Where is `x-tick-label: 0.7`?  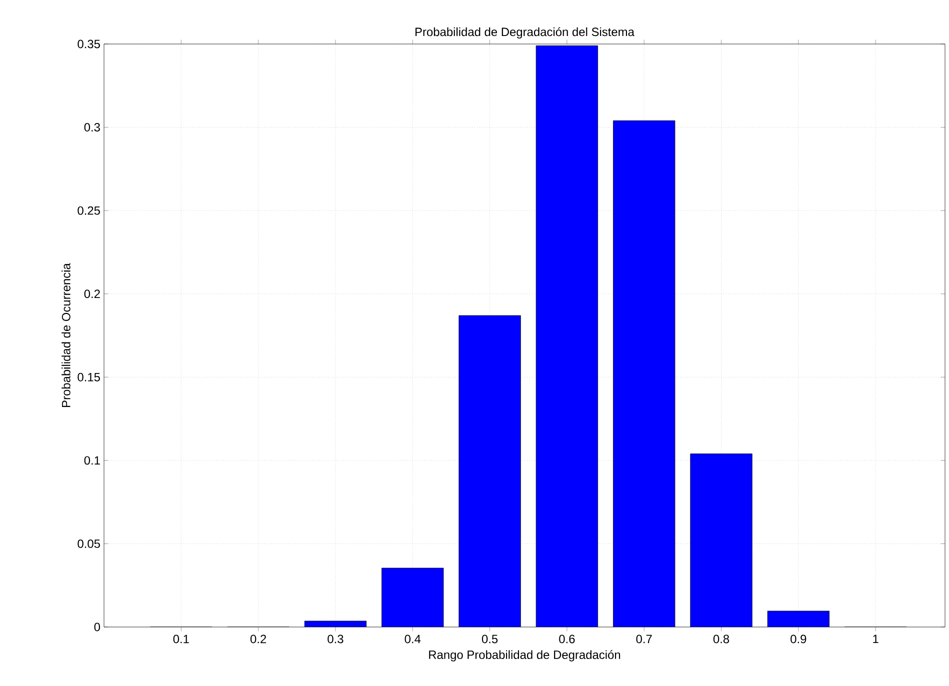 x-tick-label: 0.7 is located at coordinates (644, 639).